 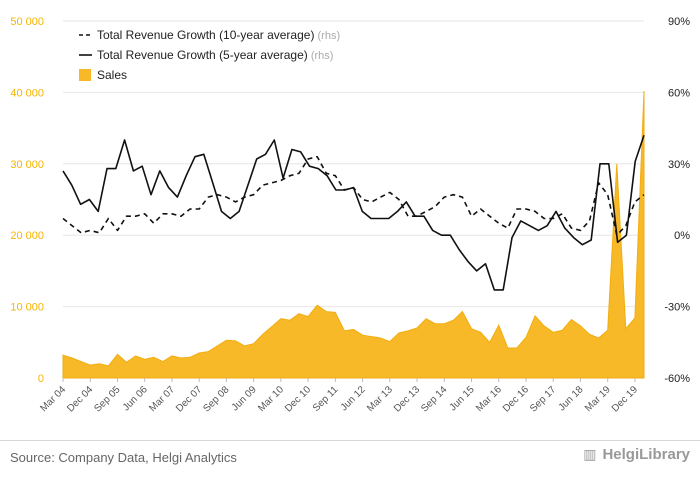 I want to click on source-note: Source: Company Data, Helgi Analytics, so click(x=123, y=457).